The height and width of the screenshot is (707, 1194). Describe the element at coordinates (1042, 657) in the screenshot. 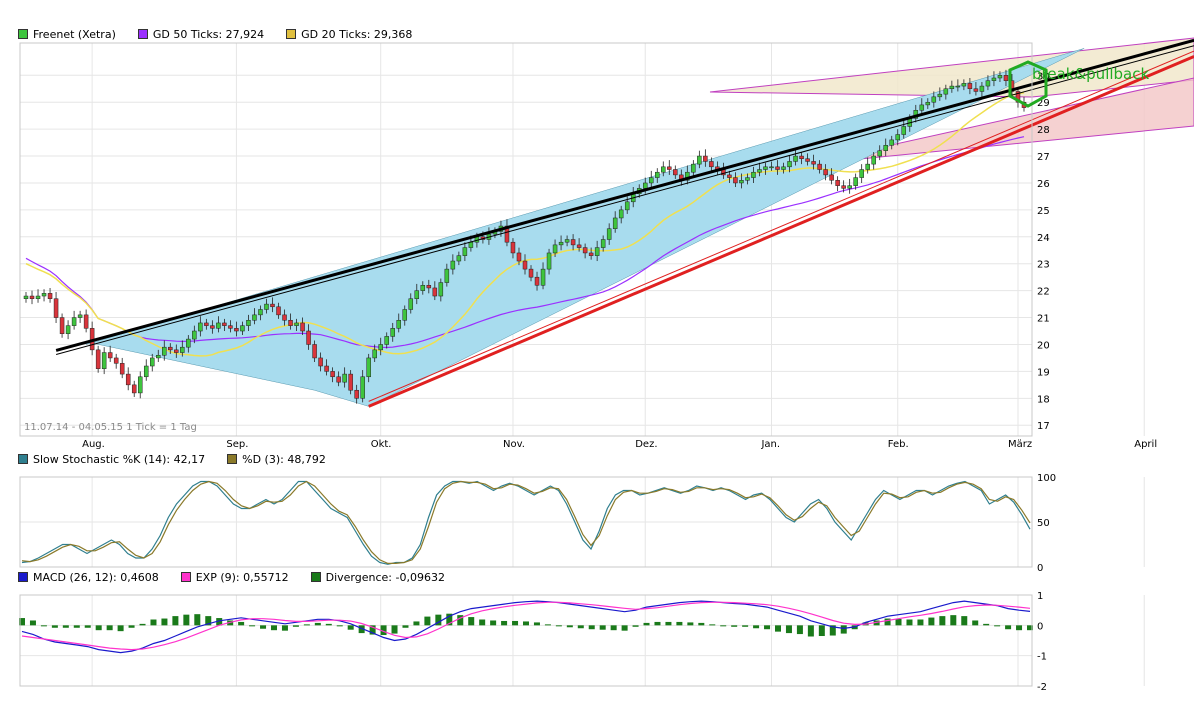

I see `macd-y-tick-label: -1` at that location.